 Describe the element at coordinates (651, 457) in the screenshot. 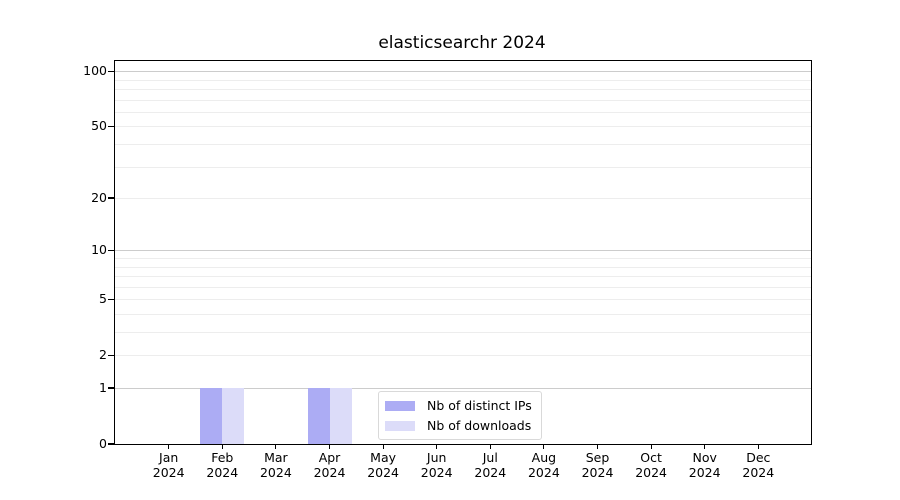

I see `x-tick-month: Oct` at that location.